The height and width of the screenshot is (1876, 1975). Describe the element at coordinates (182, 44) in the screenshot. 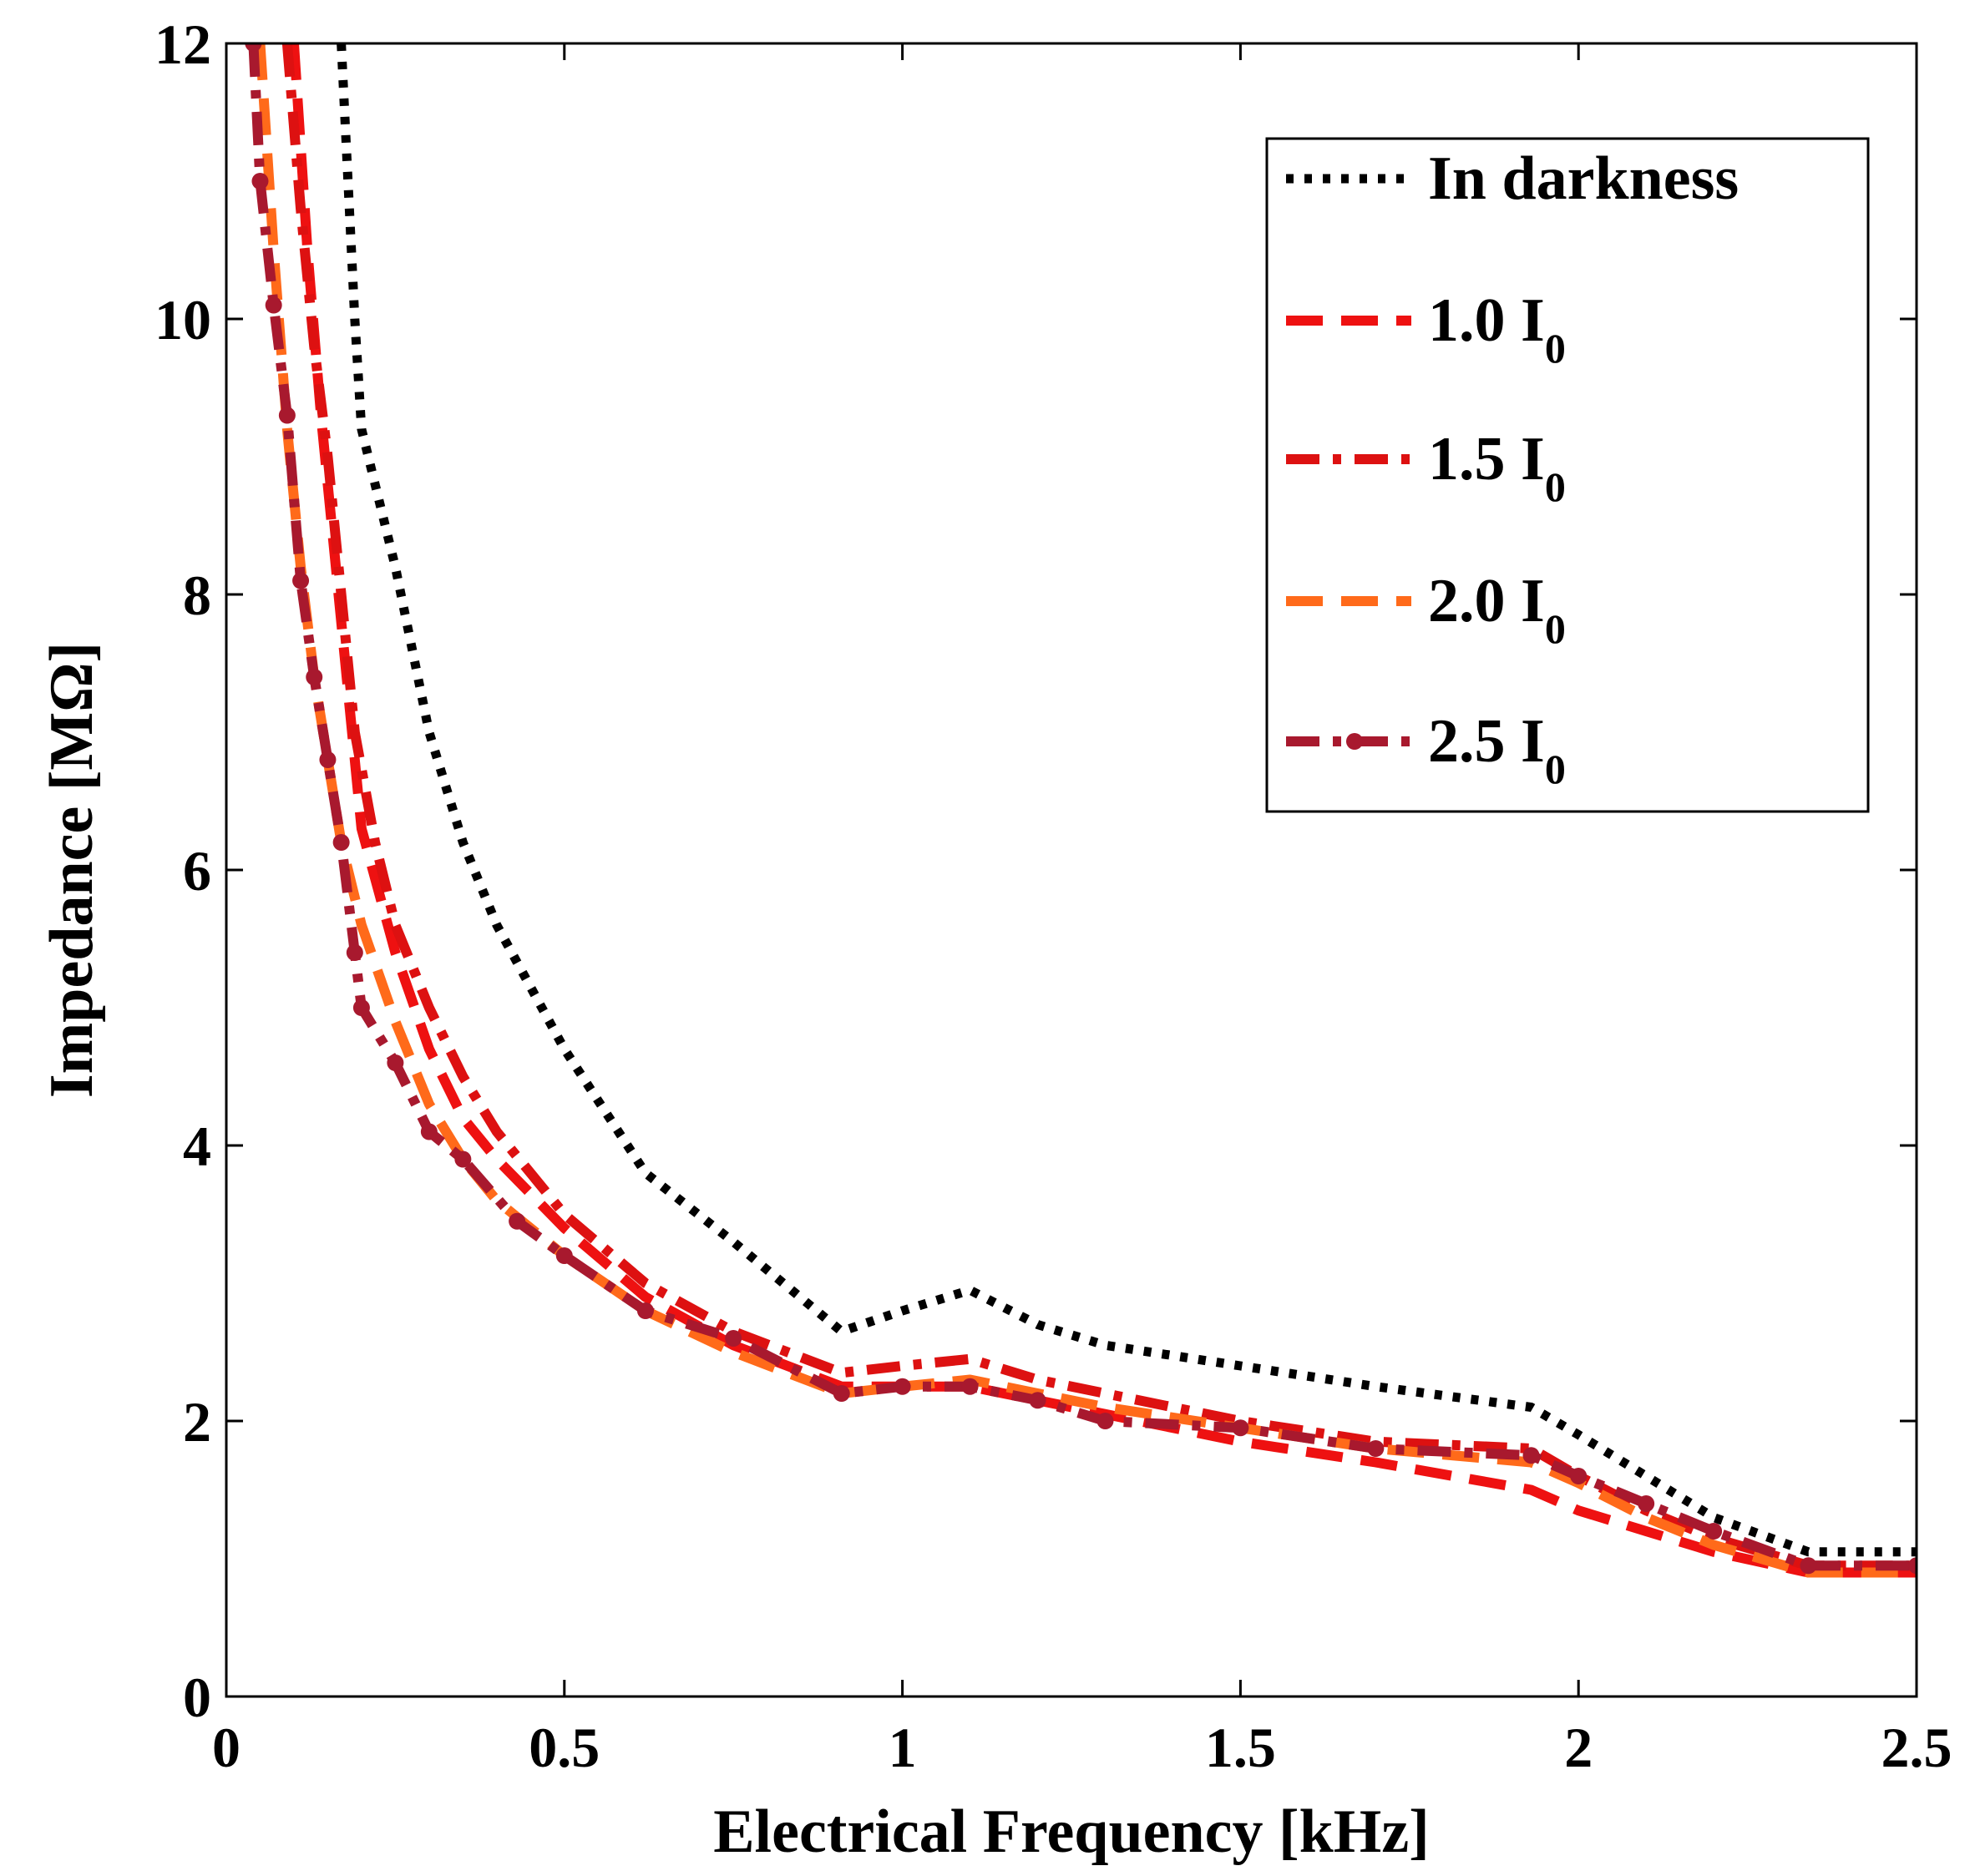

I see `y-tick-label: 12` at that location.